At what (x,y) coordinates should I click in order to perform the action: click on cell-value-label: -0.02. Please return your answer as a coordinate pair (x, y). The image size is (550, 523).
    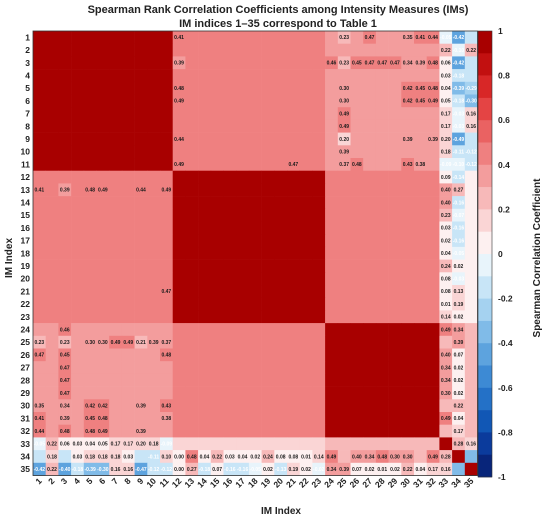
    Looking at the image, I should click on (319, 470).